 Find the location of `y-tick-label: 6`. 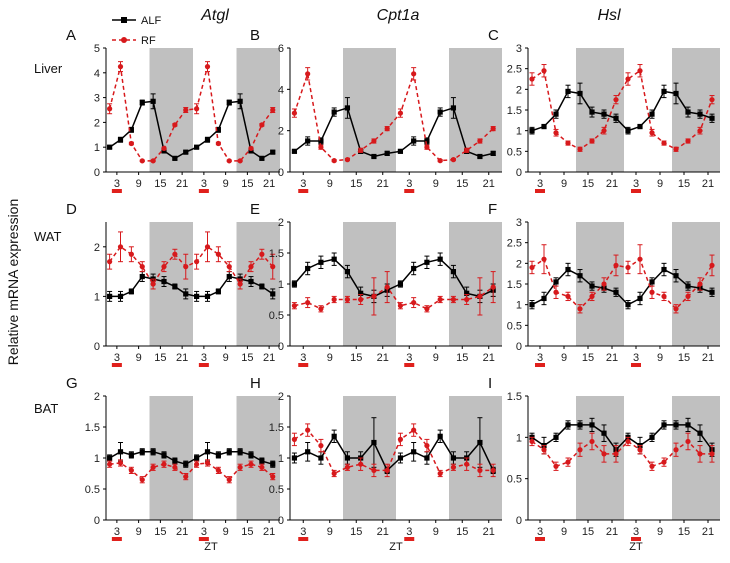

y-tick-label: 6 is located at coordinates (281, 49).